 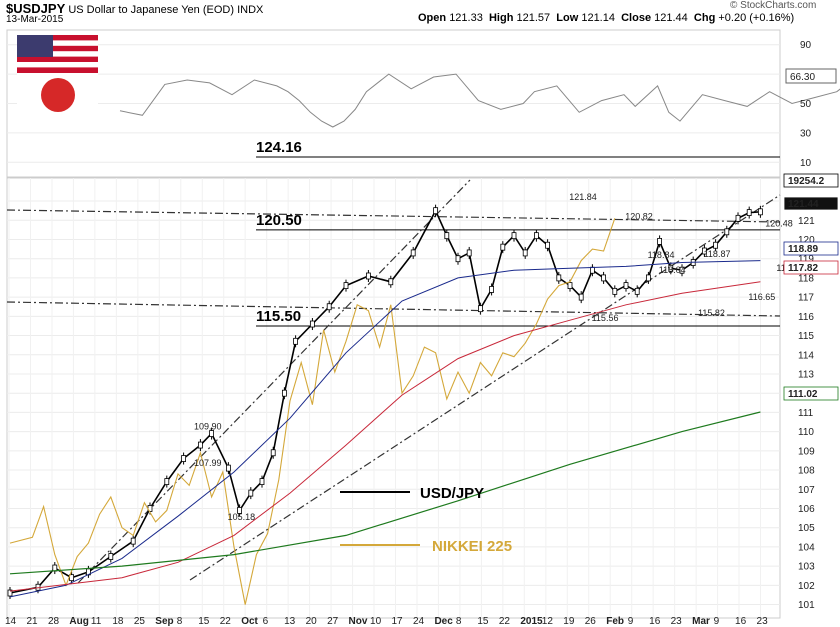 I want to click on ma50-value-label-box, so click(x=811, y=248).